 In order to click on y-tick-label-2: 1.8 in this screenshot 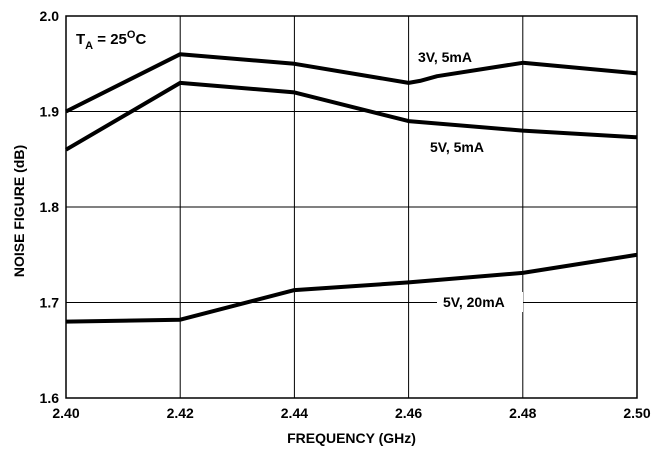, I will do `click(50, 207)`.